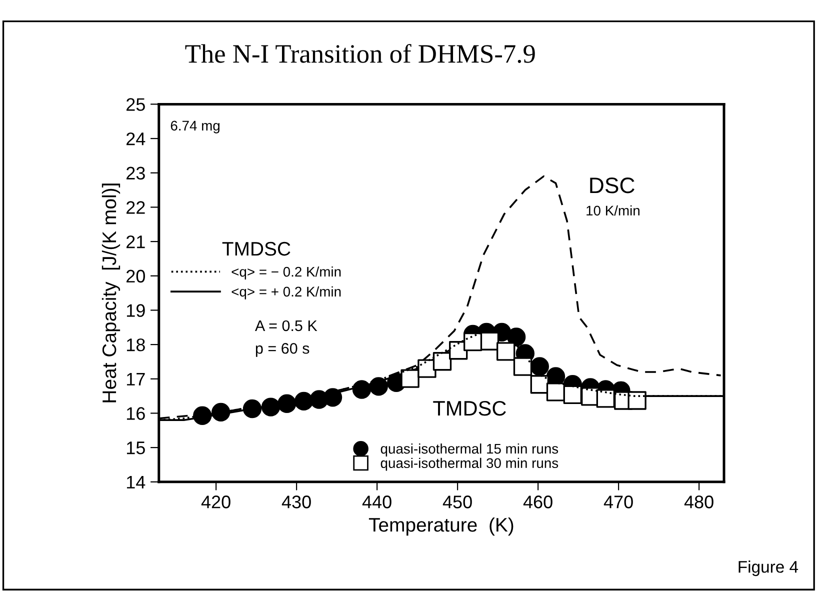 The image size is (819, 592). What do you see at coordinates (469, 408) in the screenshot?
I see `annotation: TMDSC` at bounding box center [469, 408].